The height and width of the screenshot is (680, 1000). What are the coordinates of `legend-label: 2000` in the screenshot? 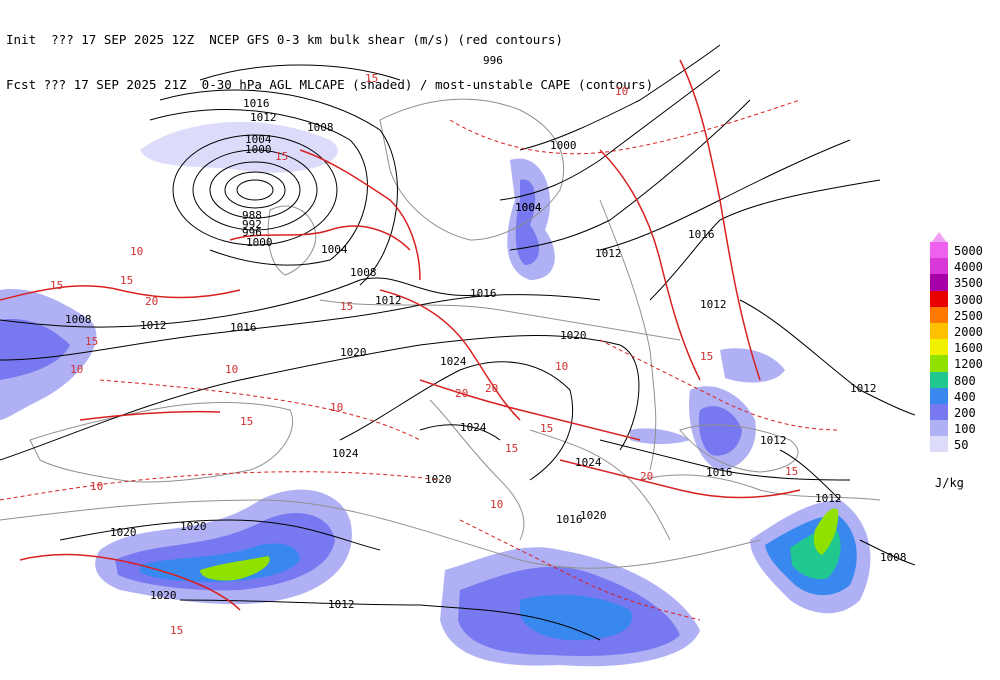 It's located at (968, 331).